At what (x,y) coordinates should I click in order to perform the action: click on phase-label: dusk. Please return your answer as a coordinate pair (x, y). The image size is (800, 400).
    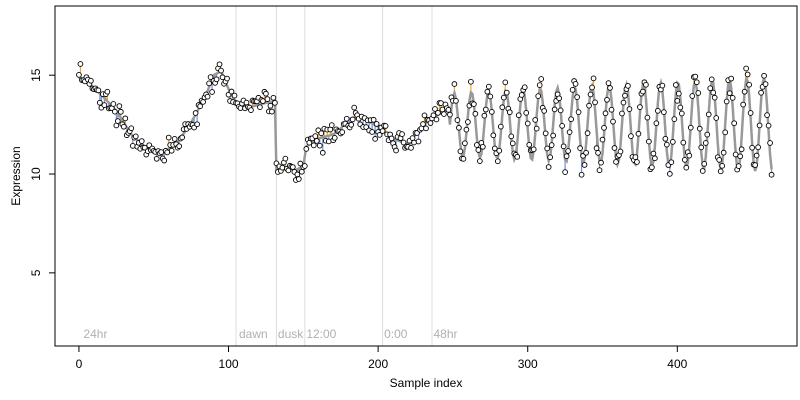
    Looking at the image, I should click on (291, 334).